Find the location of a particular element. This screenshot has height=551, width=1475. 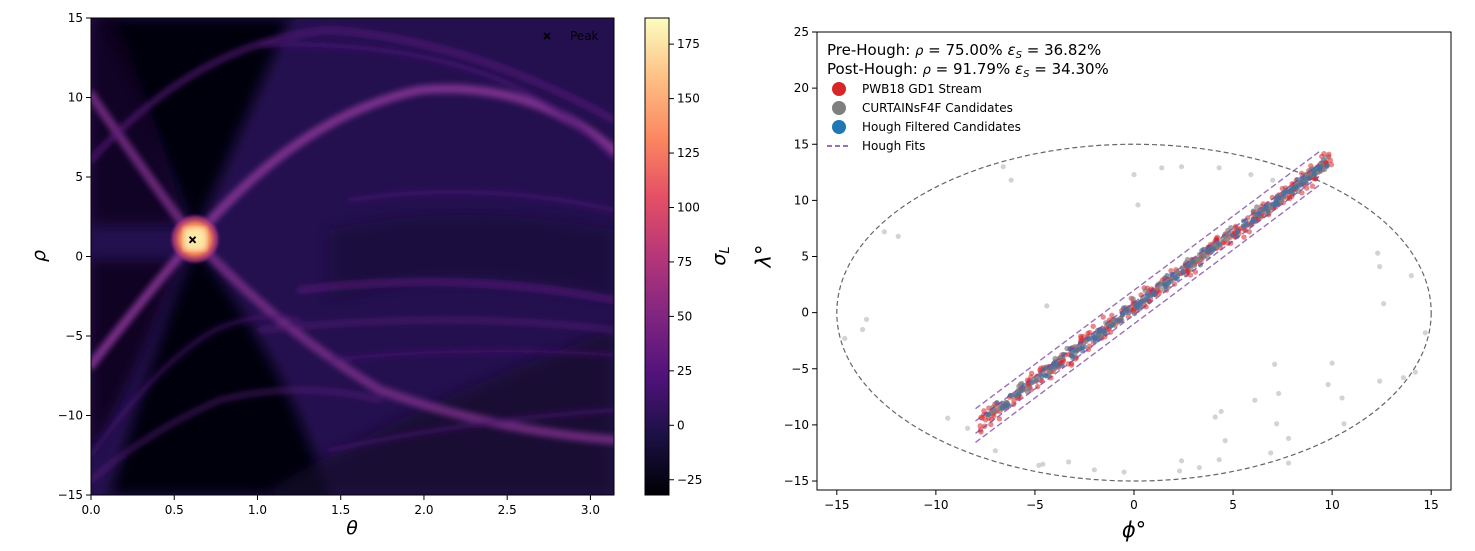

post-hough-metrics: Post-Hough: ρ = 91.79% εS = 34.30% is located at coordinates (968, 70).